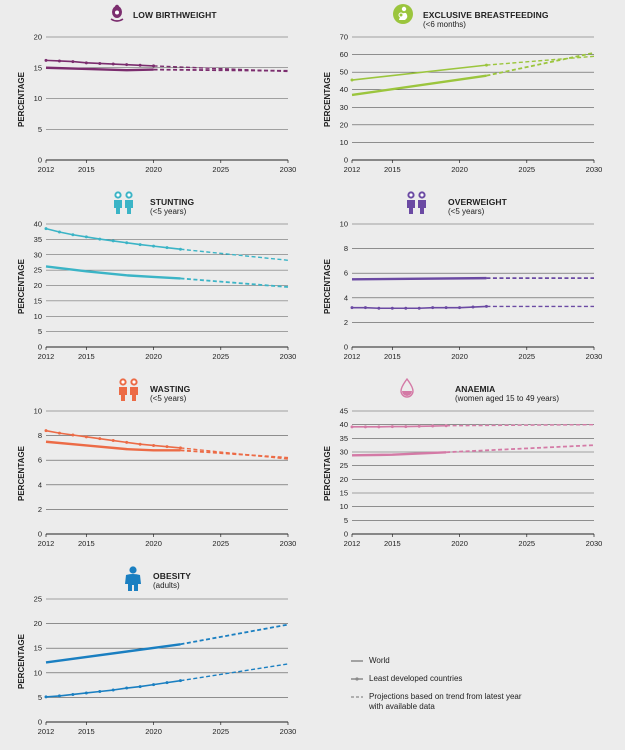  What do you see at coordinates (344, 411) in the screenshot?
I see `y-tick-label: 45` at bounding box center [344, 411].